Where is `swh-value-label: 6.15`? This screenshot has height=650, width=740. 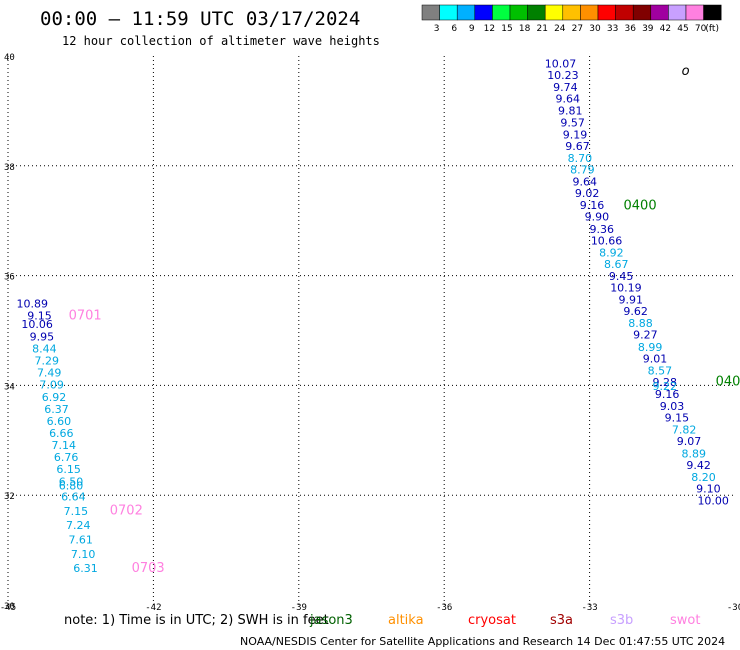 swh-value-label: 6.15 is located at coordinates (68, 469).